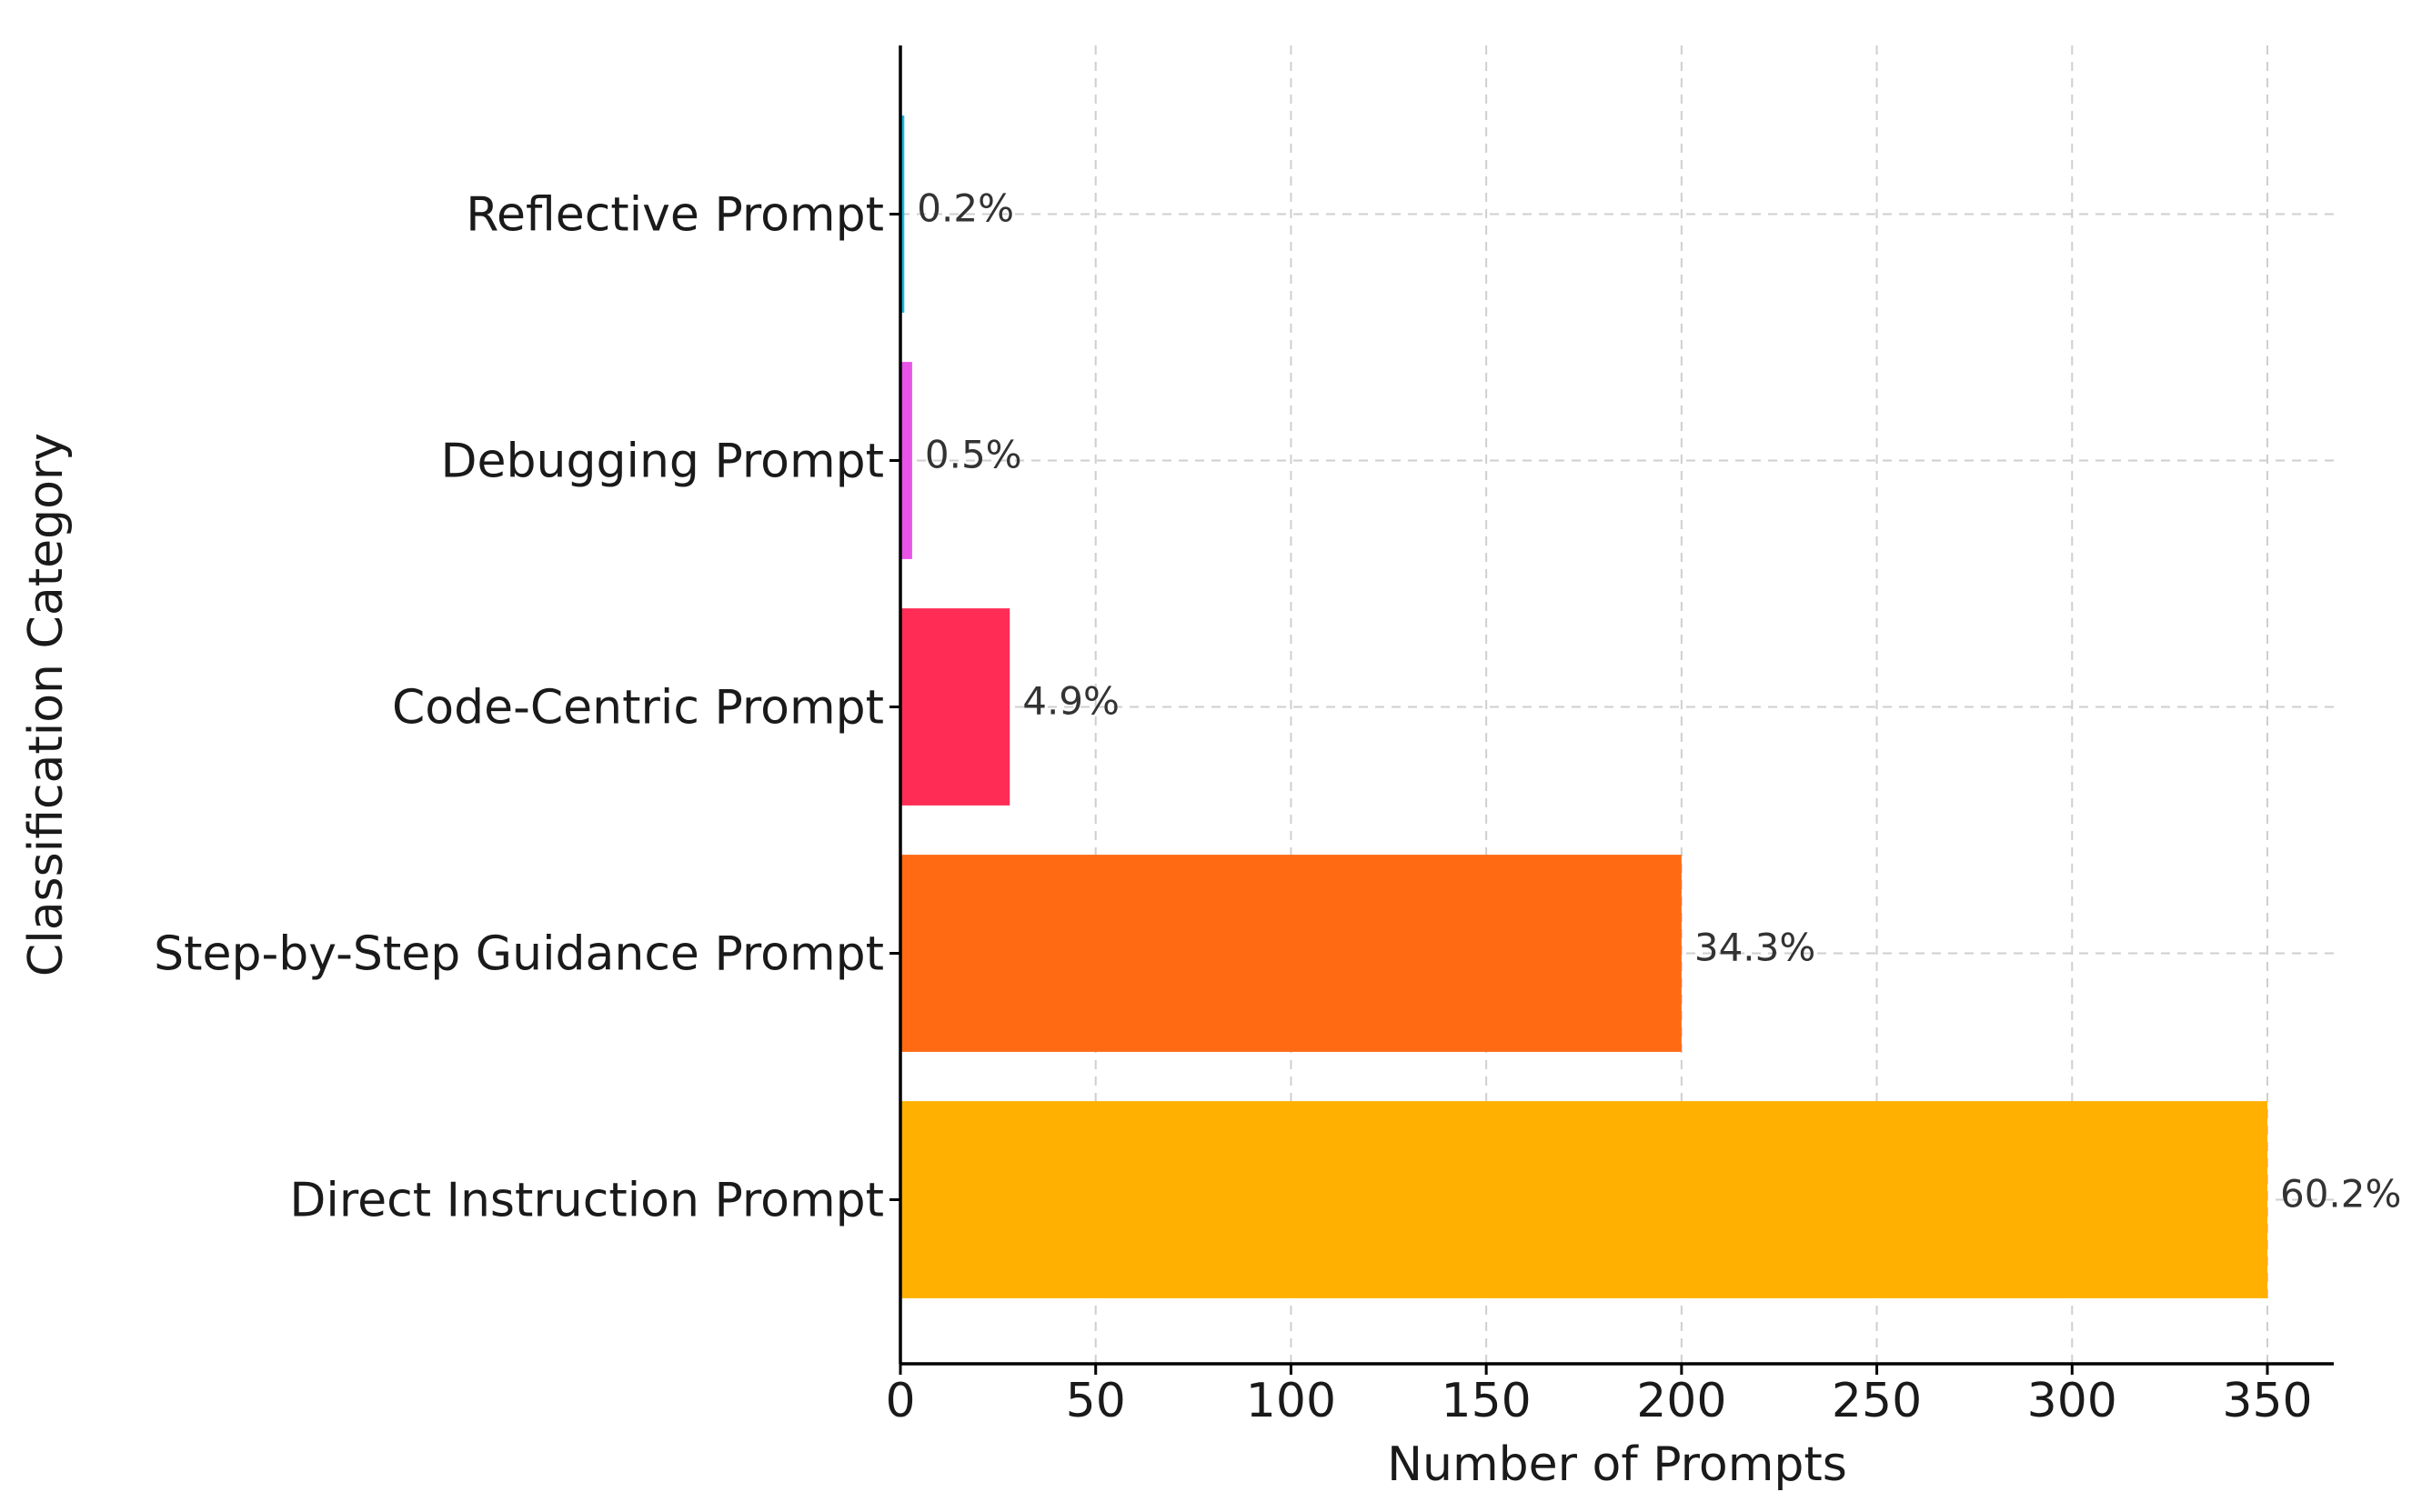 The width and height of the screenshot is (2432, 1512). What do you see at coordinates (586, 1201) in the screenshot?
I see `y-tick-label: Direct Instruction Prompt` at bounding box center [586, 1201].